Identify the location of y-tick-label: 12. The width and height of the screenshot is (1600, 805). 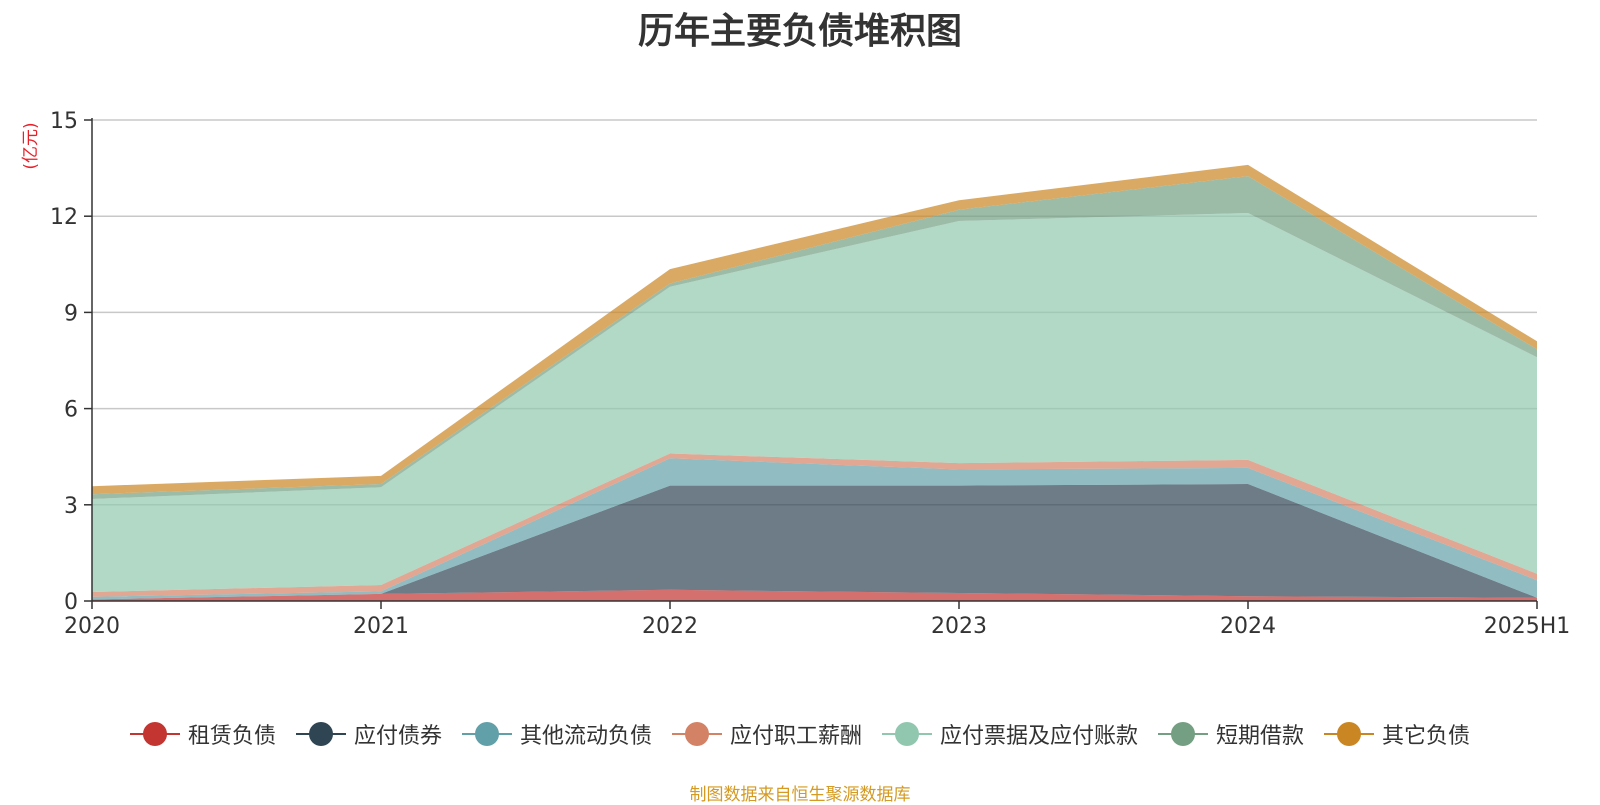
(64, 217).